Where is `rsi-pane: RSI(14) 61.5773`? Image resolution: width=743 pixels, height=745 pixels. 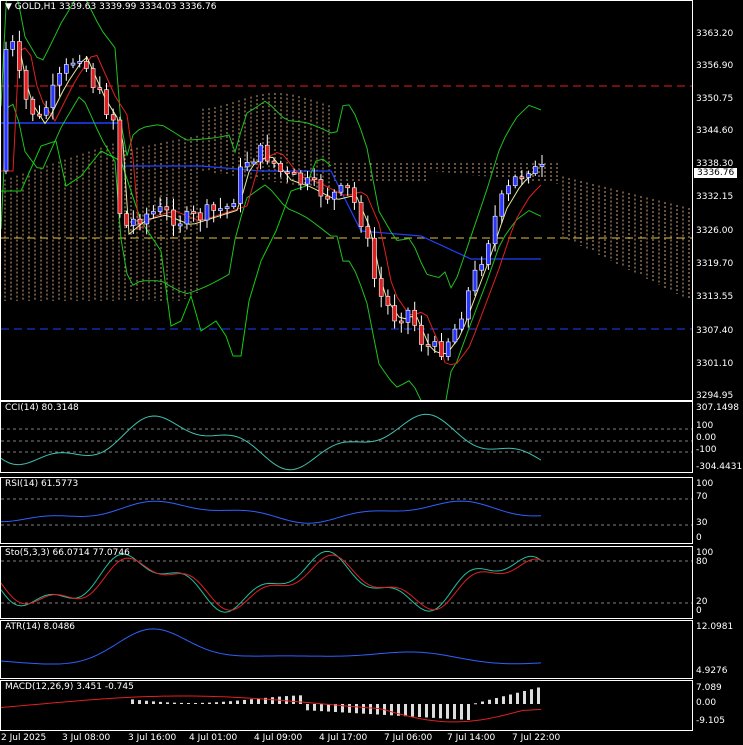 rsi-pane: RSI(14) 61.5773 is located at coordinates (346, 510).